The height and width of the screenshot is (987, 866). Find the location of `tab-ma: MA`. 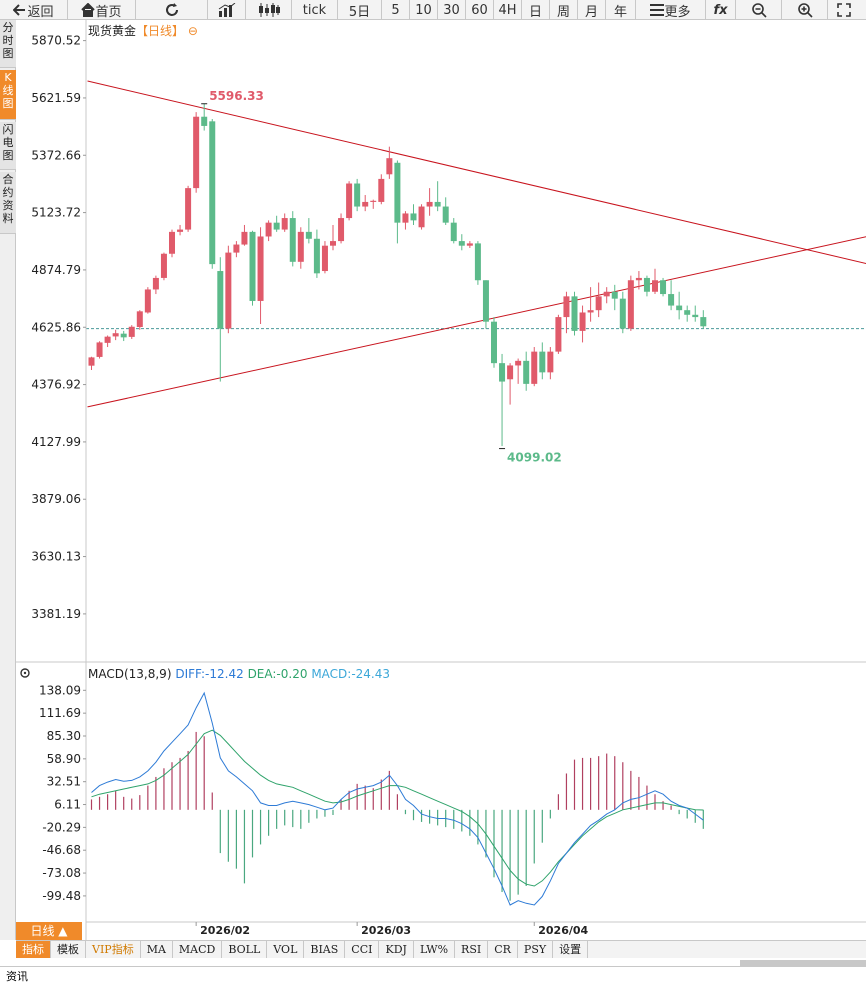

tab-ma: MA is located at coordinates (157, 949).